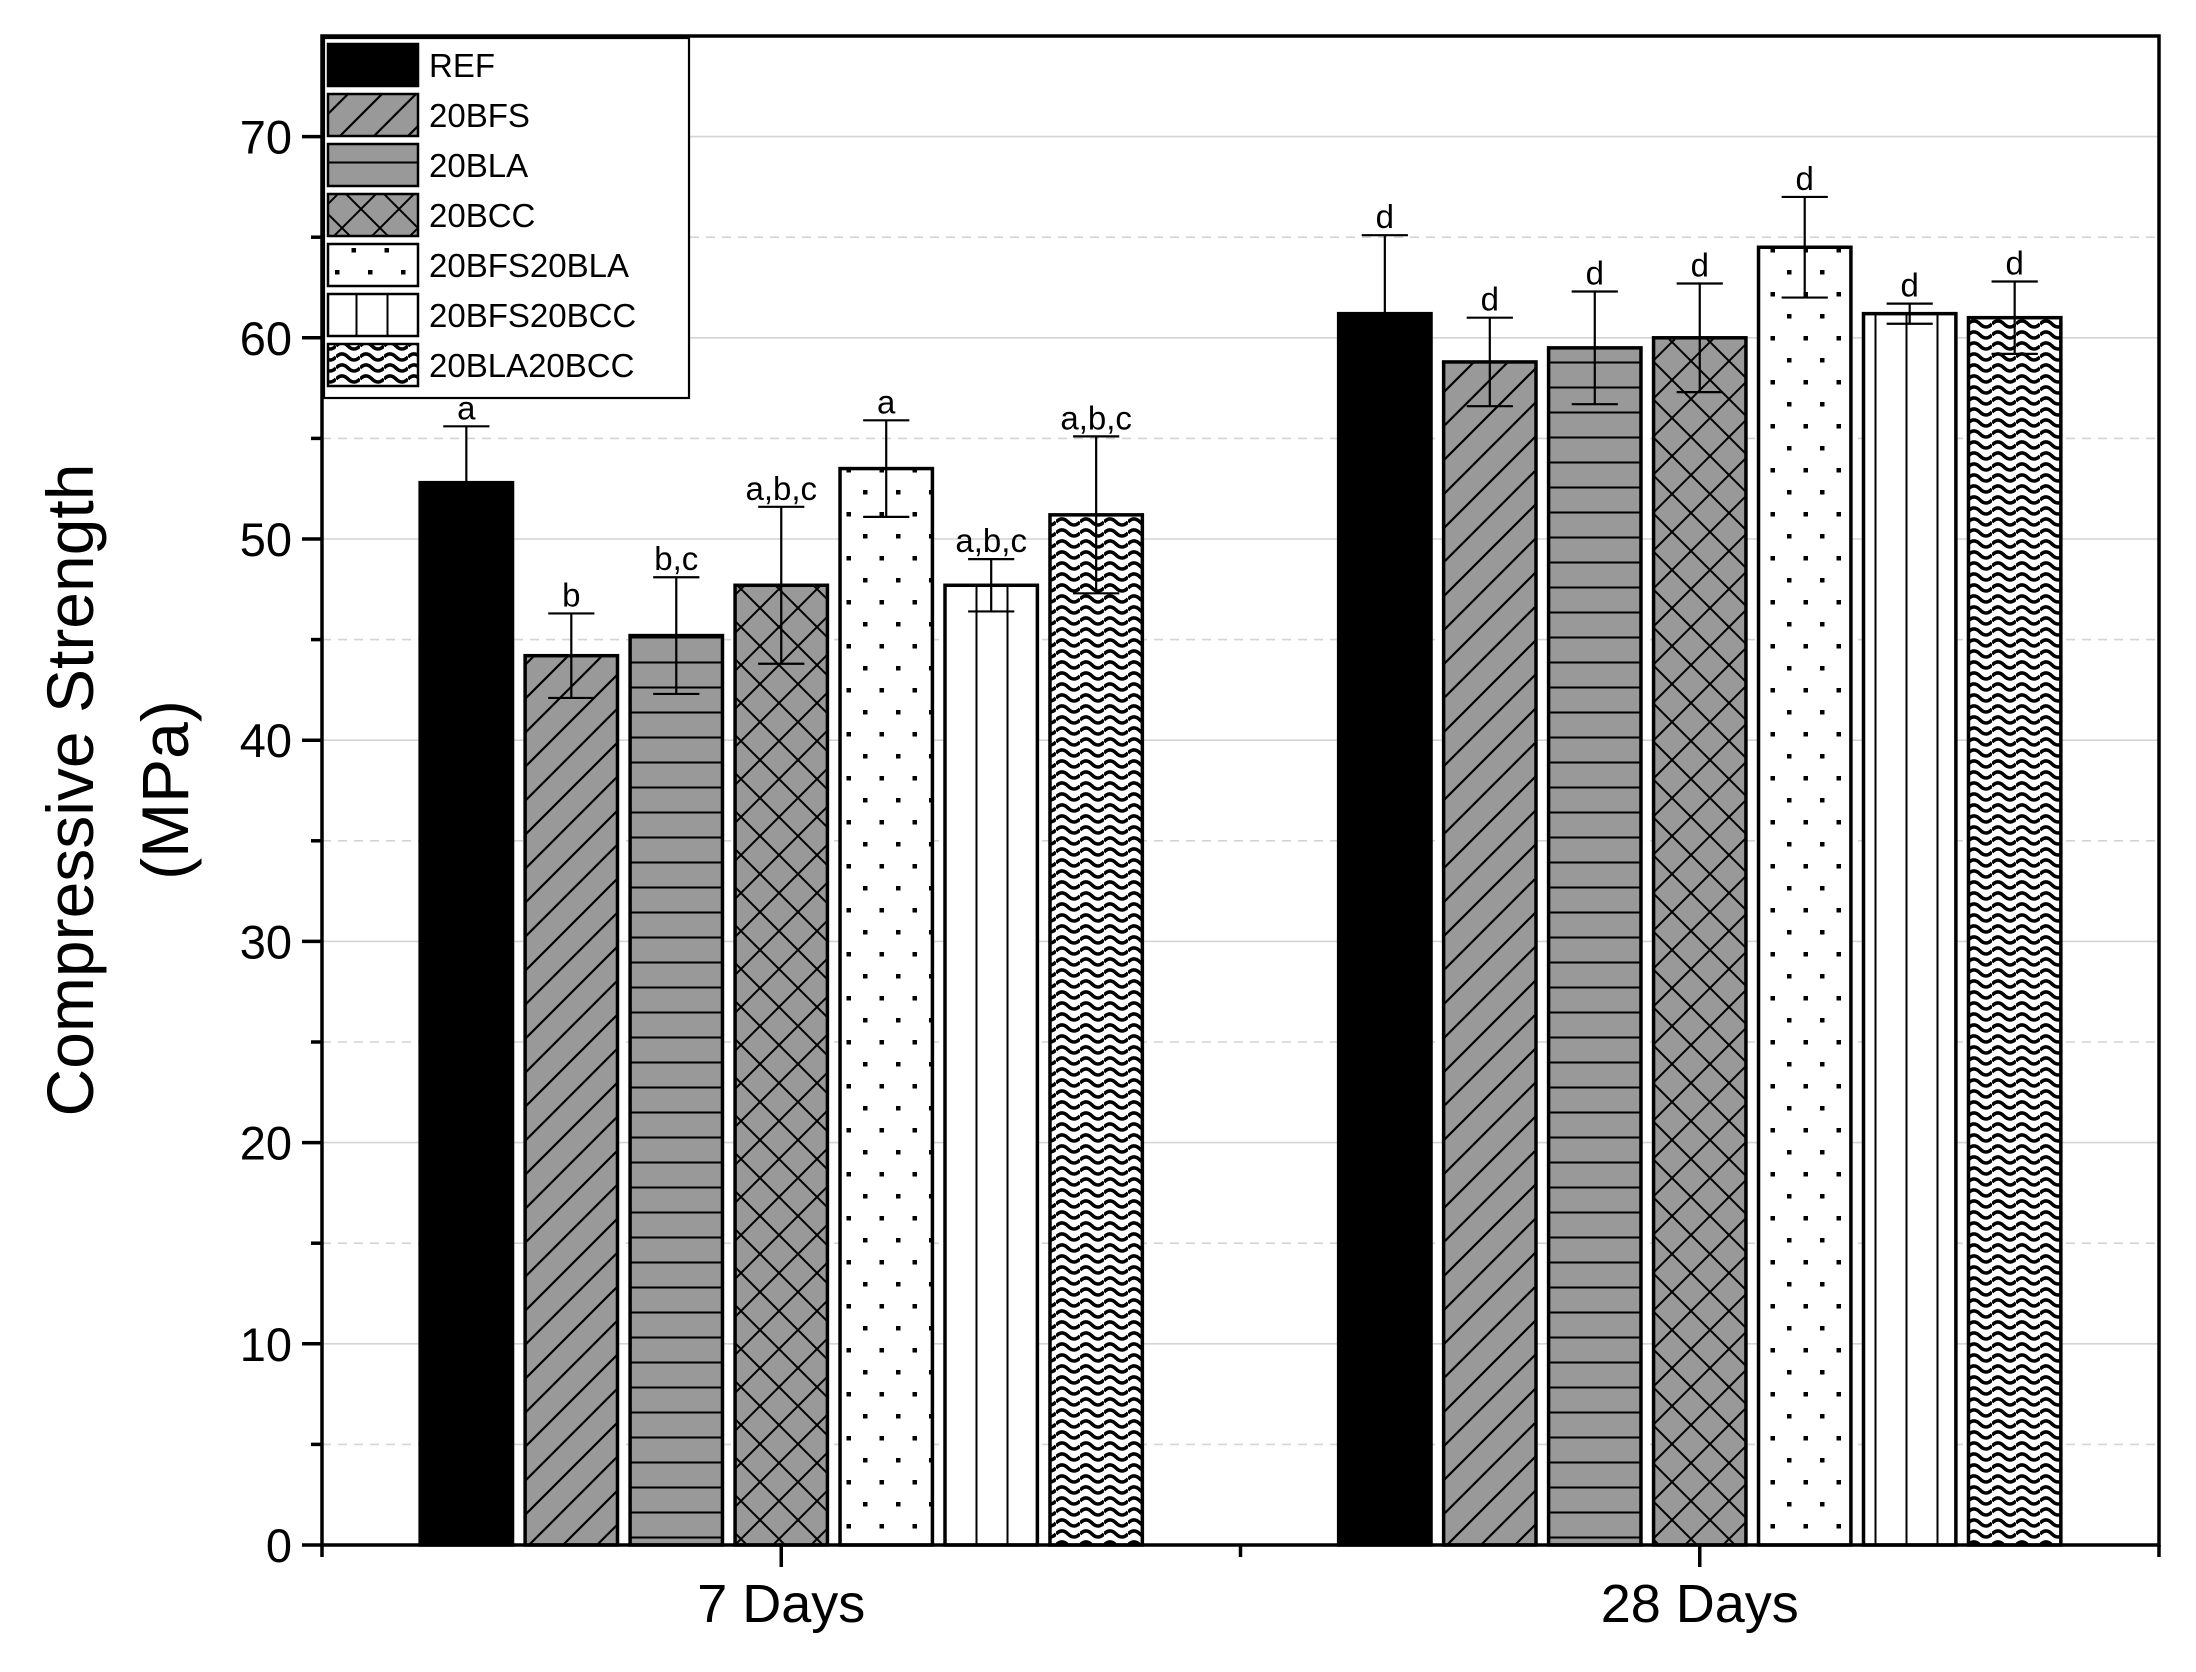 The width and height of the screenshot is (2196, 1672). Describe the element at coordinates (70, 790) in the screenshot. I see `y-axis-title-line1: Compressive Strength` at that location.